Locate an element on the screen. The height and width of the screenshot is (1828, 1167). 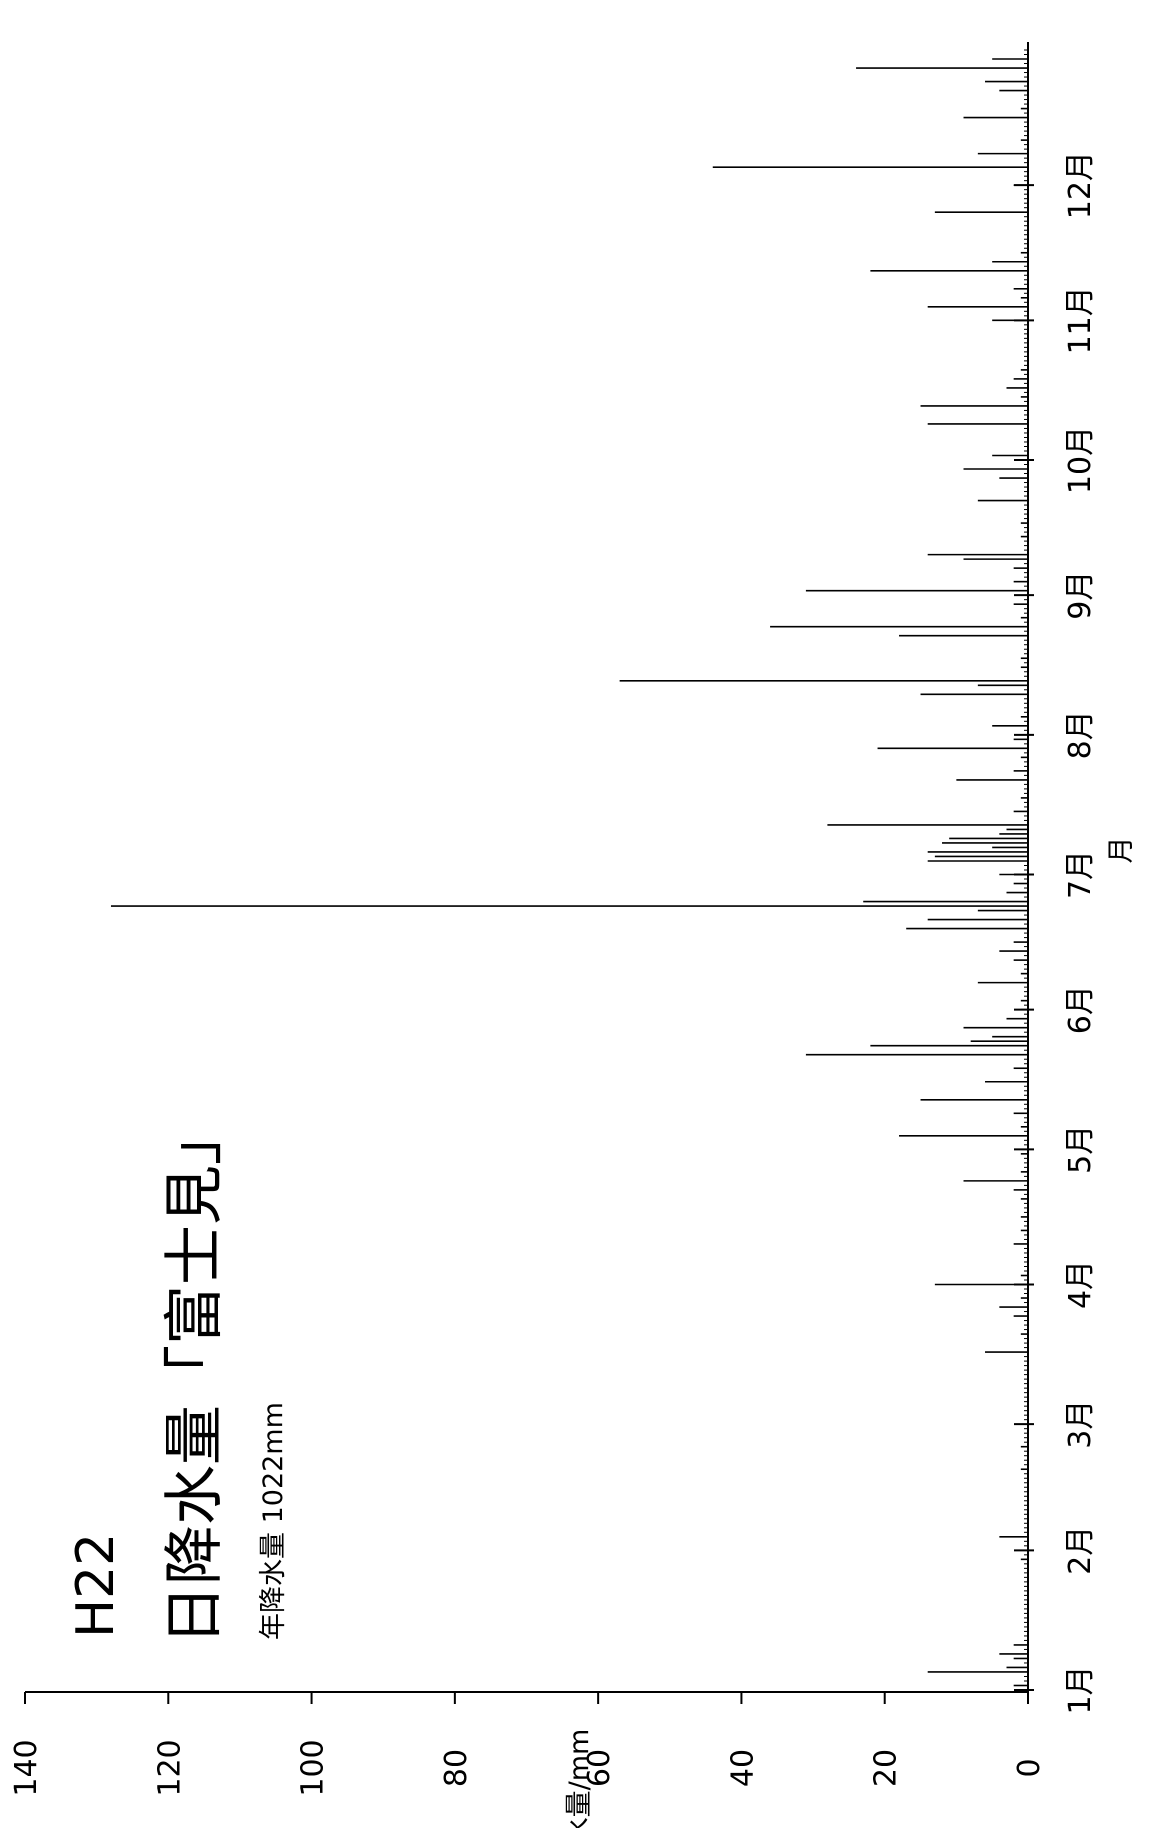
y-axis-ticks: 0 20 40 60 80 100 120 140 is located at coordinates (528, 1744).